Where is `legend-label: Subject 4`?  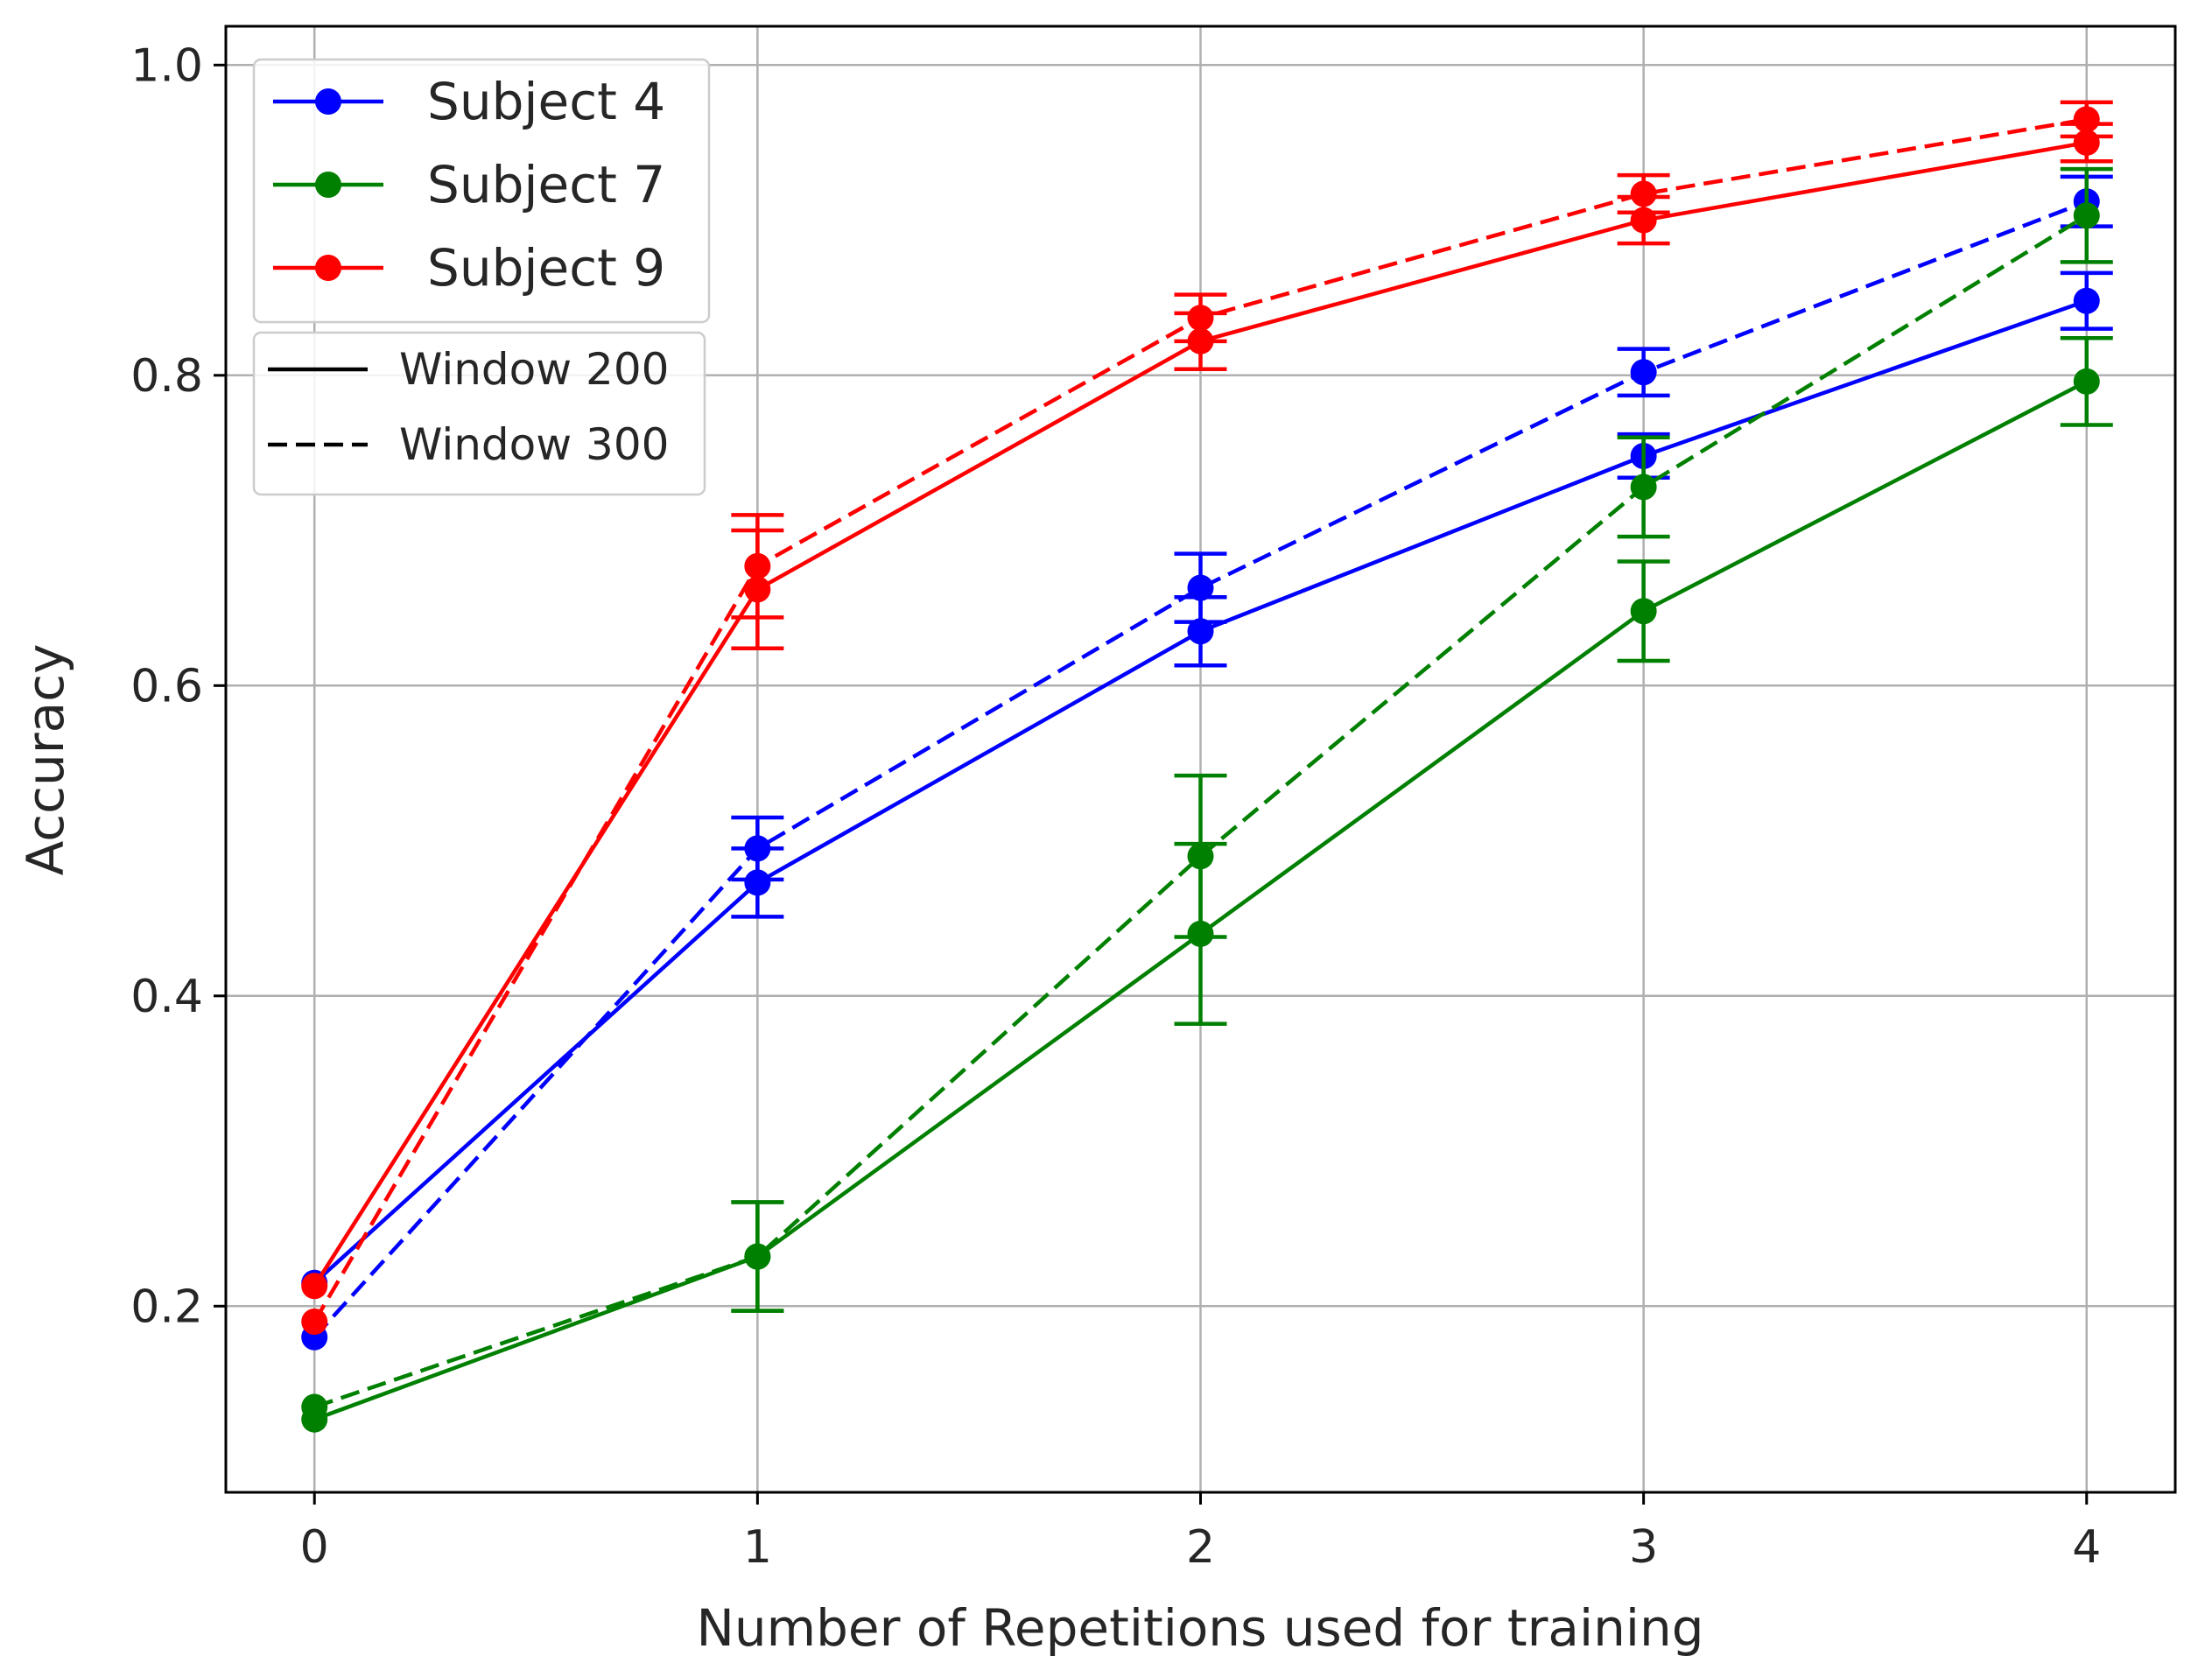
legend-label: Subject 4 is located at coordinates (546, 101).